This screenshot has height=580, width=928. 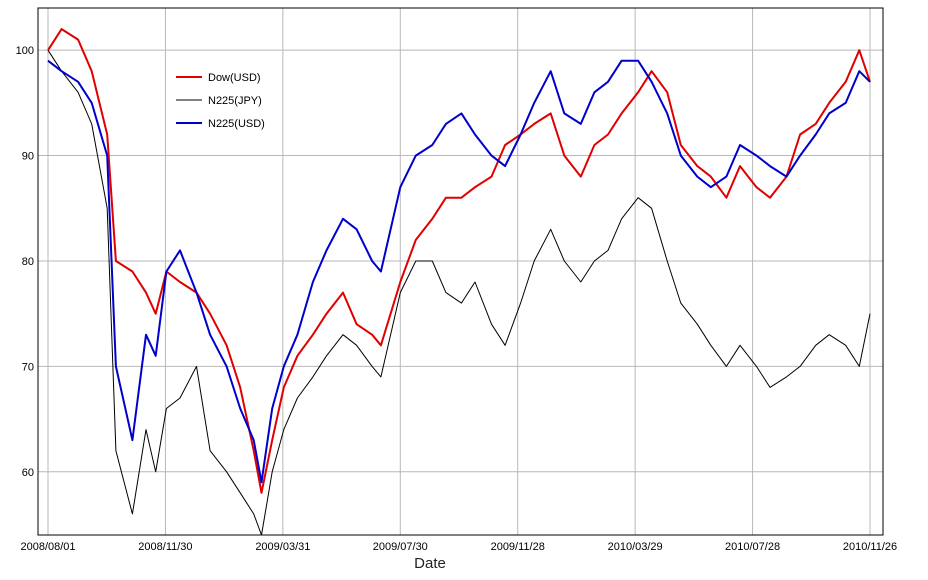 I want to click on y-tick-label: 80, so click(x=28, y=262).